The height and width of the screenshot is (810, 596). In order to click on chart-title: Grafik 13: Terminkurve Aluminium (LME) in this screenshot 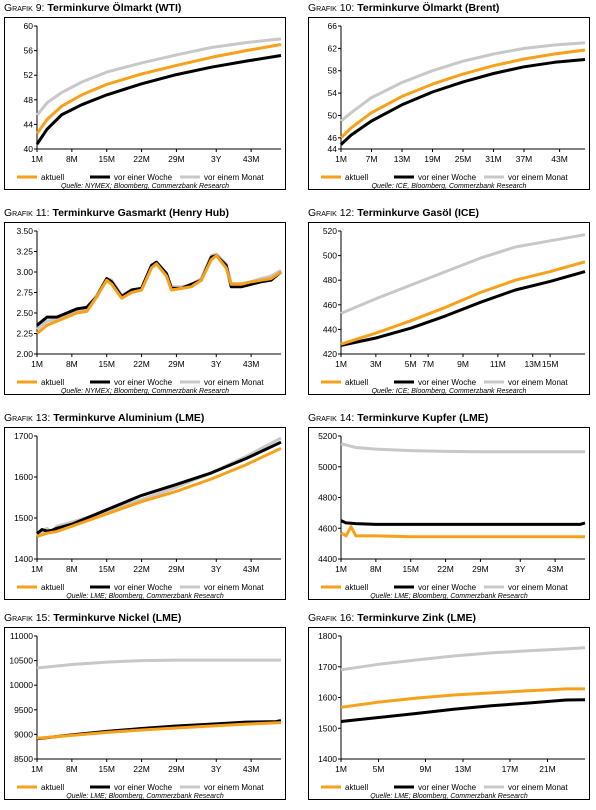, I will do `click(104, 418)`.